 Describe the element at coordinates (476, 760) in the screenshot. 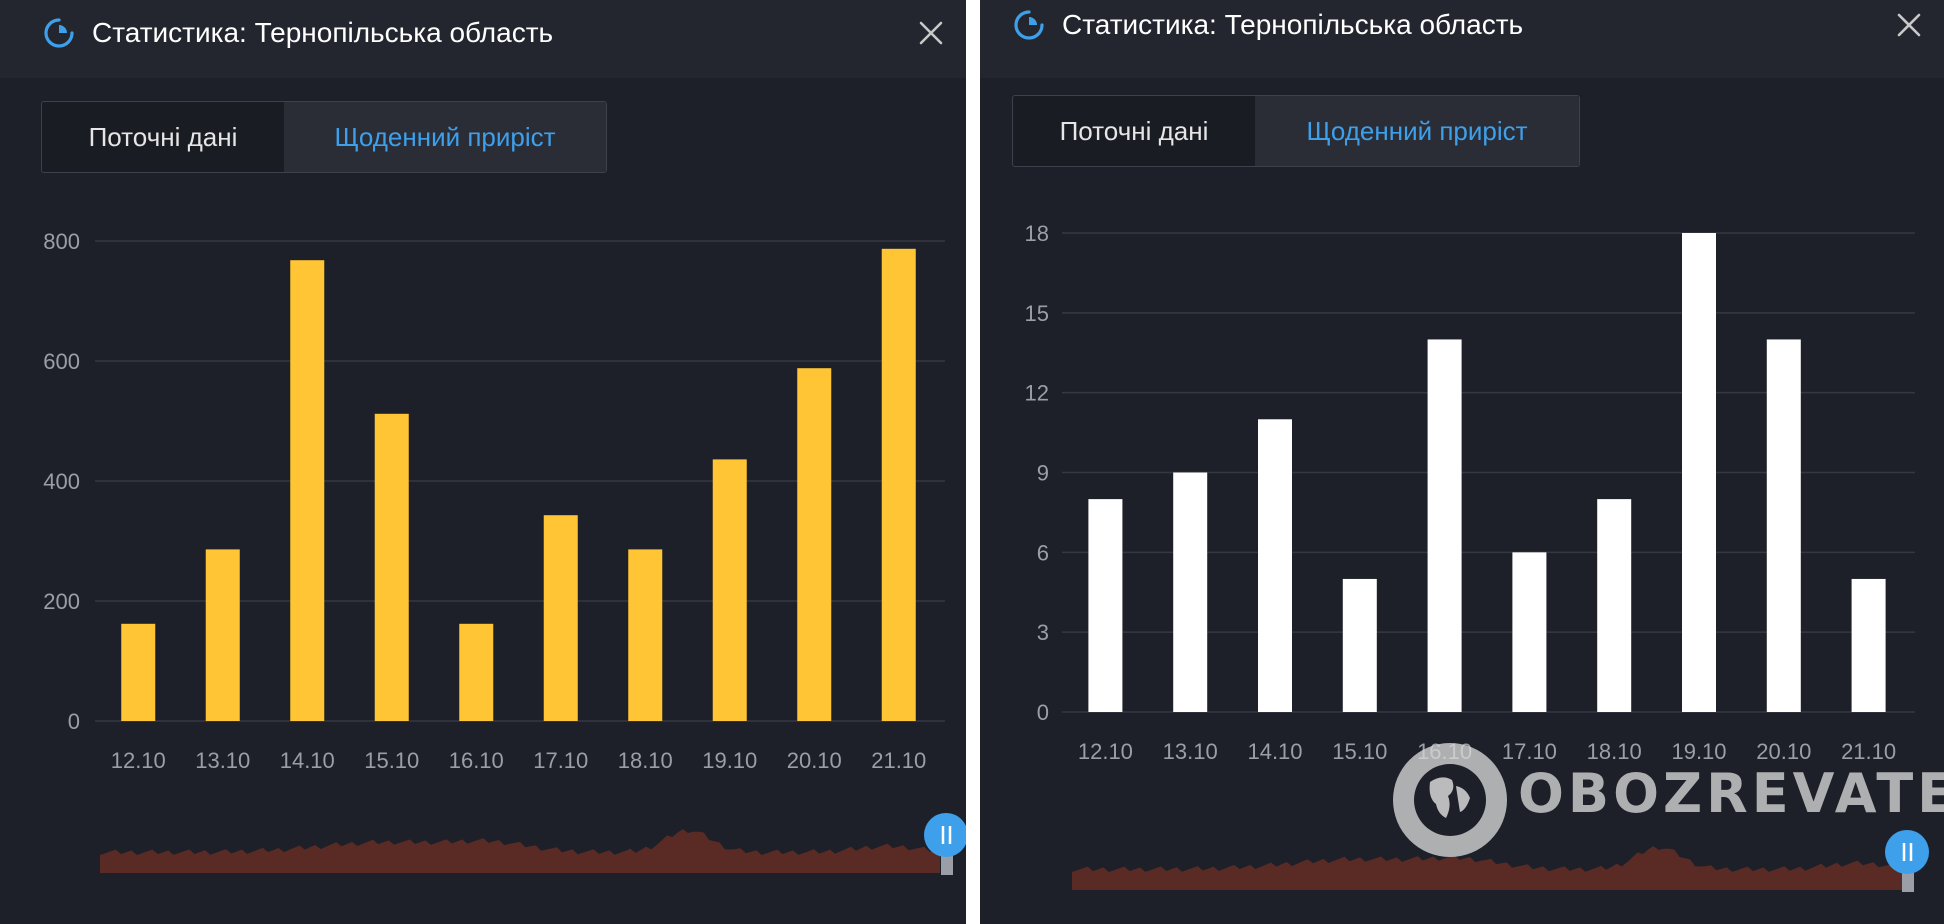

I see `x-tick-label: 16.10` at that location.